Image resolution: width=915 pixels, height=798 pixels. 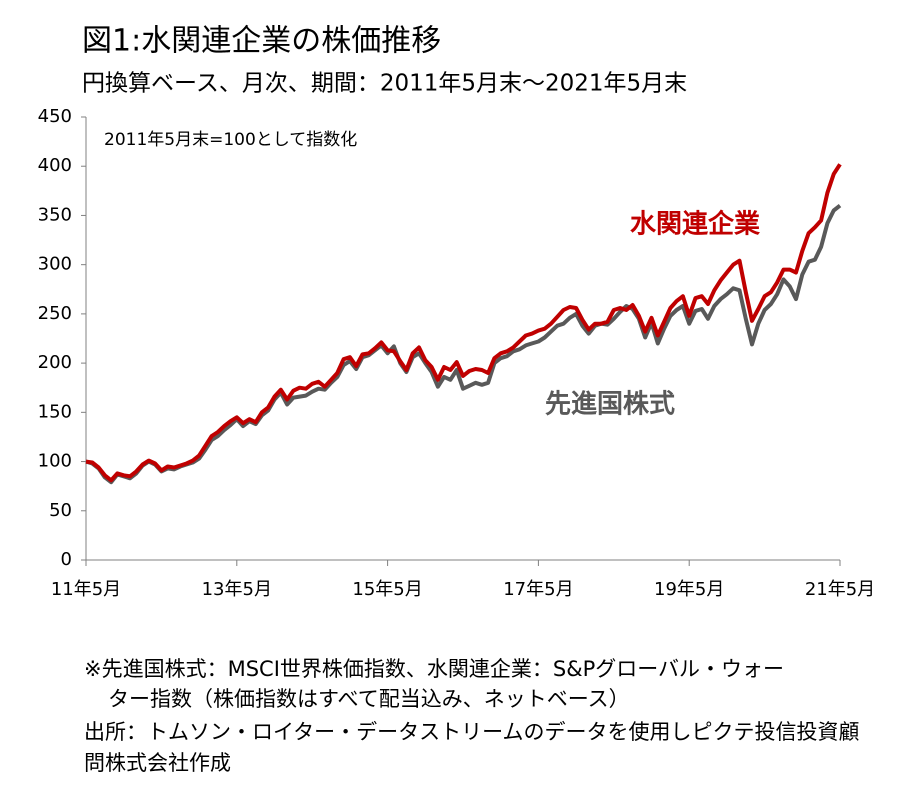 I want to click on series-label: 水関連企業, so click(x=695, y=224).